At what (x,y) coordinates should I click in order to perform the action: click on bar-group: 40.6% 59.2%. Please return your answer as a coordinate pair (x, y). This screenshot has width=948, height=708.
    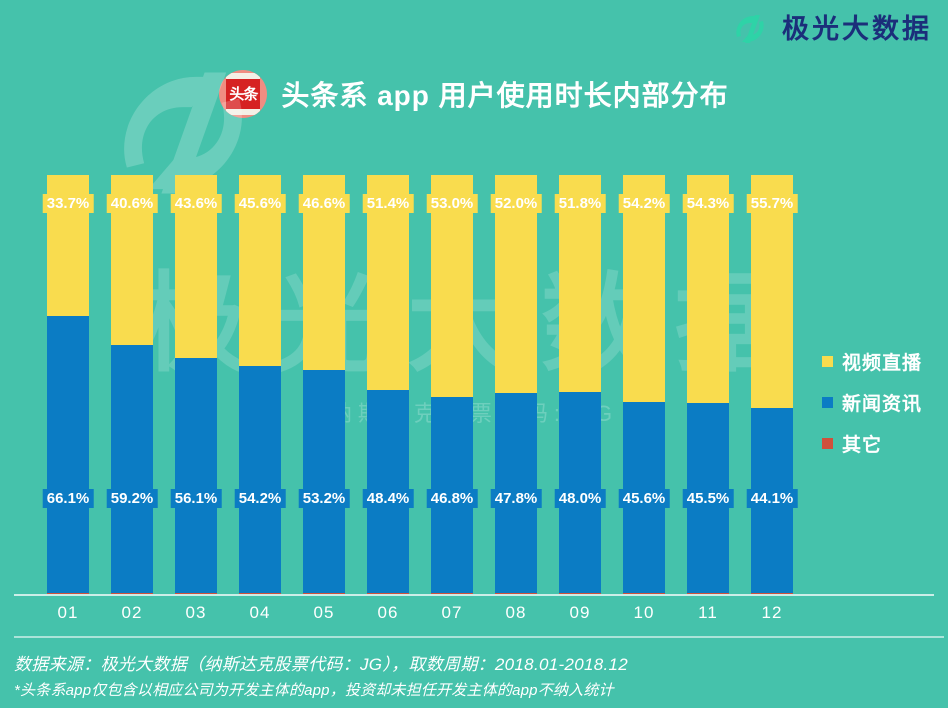
    Looking at the image, I should click on (132, 384).